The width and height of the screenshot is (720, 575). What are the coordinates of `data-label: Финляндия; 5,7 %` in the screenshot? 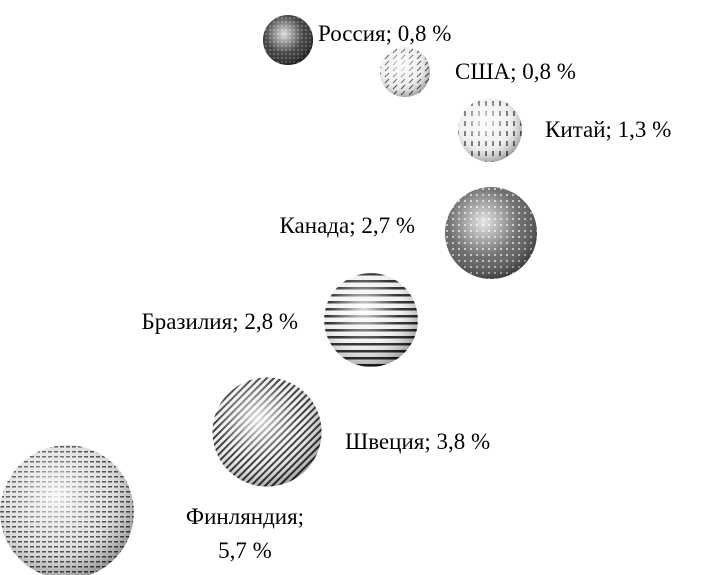 It's located at (245, 533).